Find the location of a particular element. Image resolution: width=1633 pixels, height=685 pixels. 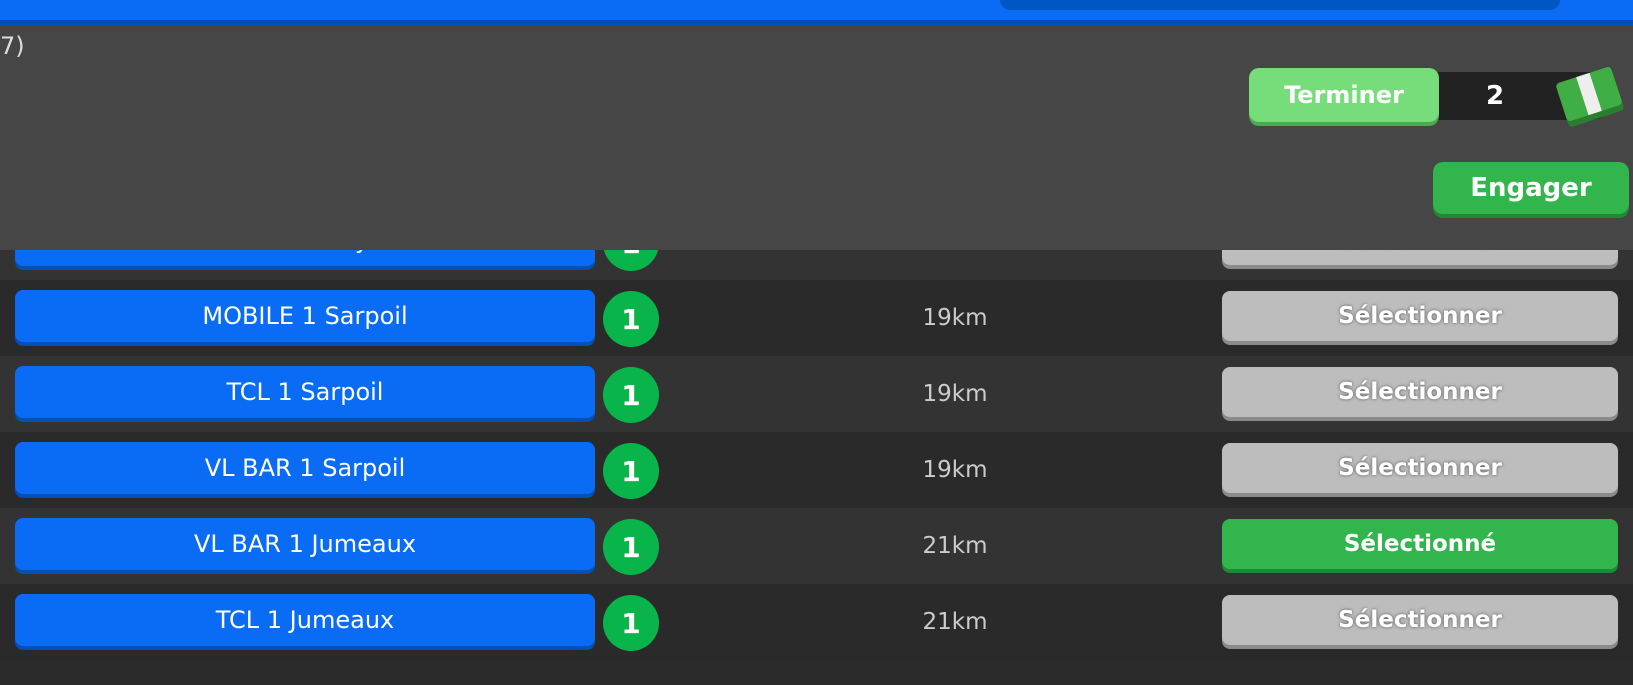

unit-name-button: MOBILE 1 Sarpoil is located at coordinates (305, 316).